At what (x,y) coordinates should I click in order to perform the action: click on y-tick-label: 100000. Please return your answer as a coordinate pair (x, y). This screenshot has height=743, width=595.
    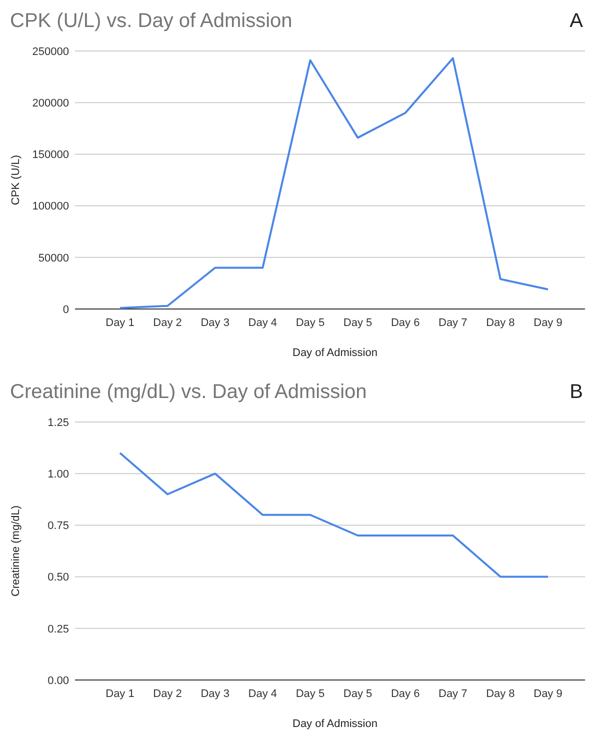
    Looking at the image, I should click on (50, 206).